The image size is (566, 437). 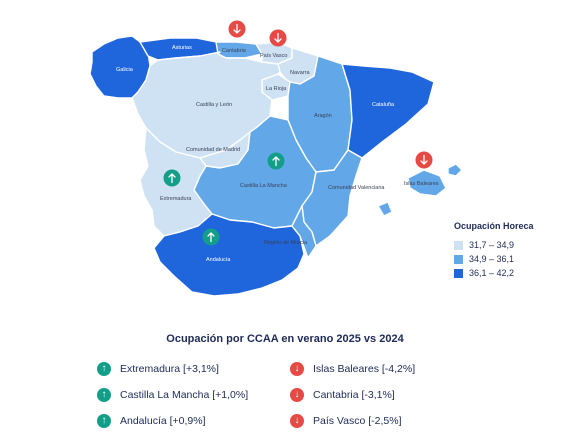 I want to click on label-castilla-la-mancha: Castilla La Mancha, so click(x=264, y=186).